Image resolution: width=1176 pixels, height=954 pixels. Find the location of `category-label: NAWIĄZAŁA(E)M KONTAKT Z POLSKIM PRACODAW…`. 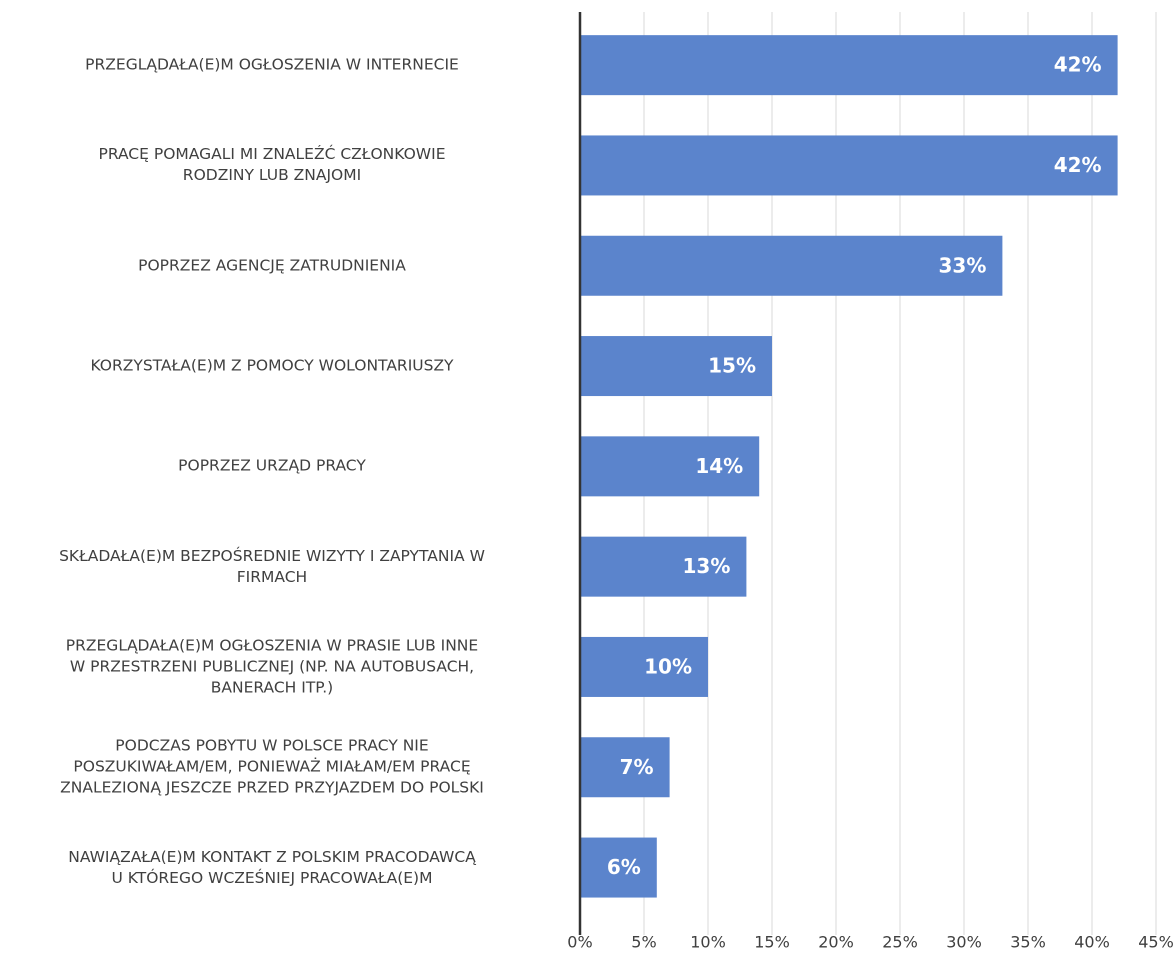

category-label: NAWIĄZAŁA(E)M KONTAKT Z POLSKIM PRACODAW… is located at coordinates (272, 867).